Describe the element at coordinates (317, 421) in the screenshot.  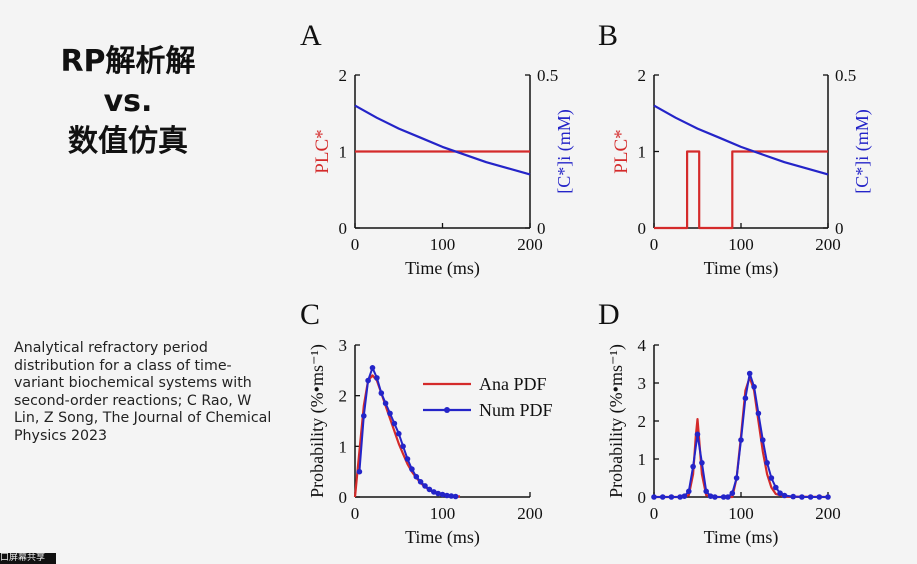
I see `y-axis-label-c: Probability (%•ms⁻¹)` at that location.